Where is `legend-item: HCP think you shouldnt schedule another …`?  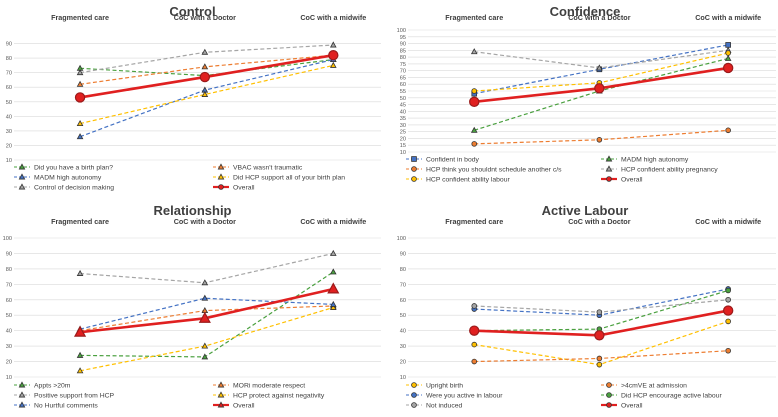 legend-item: HCP think you shouldnt schedule another … is located at coordinates (484, 170).